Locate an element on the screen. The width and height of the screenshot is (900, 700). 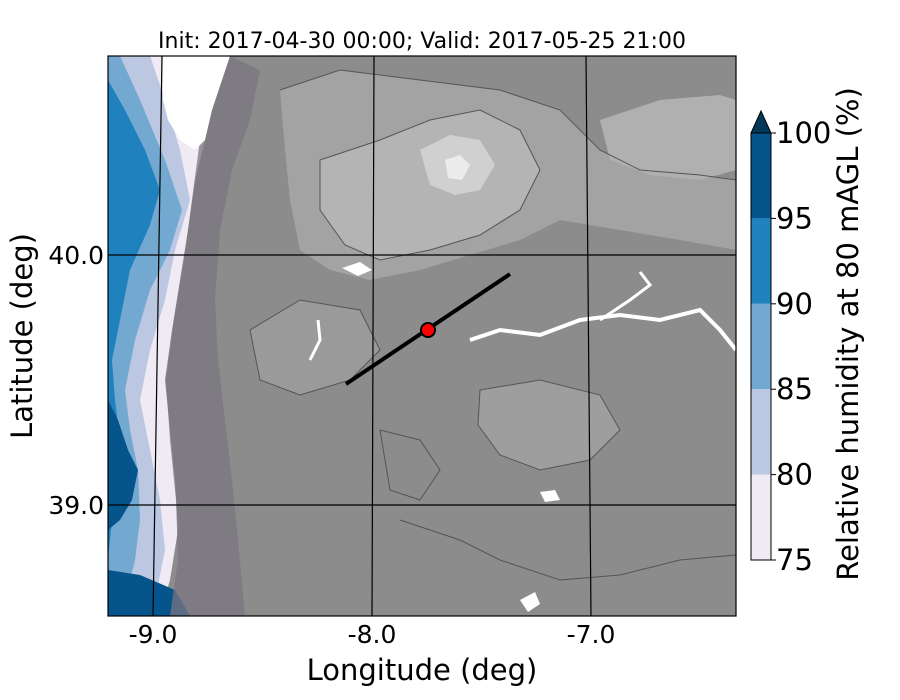
river-upper is located at coordinates (626, 296).